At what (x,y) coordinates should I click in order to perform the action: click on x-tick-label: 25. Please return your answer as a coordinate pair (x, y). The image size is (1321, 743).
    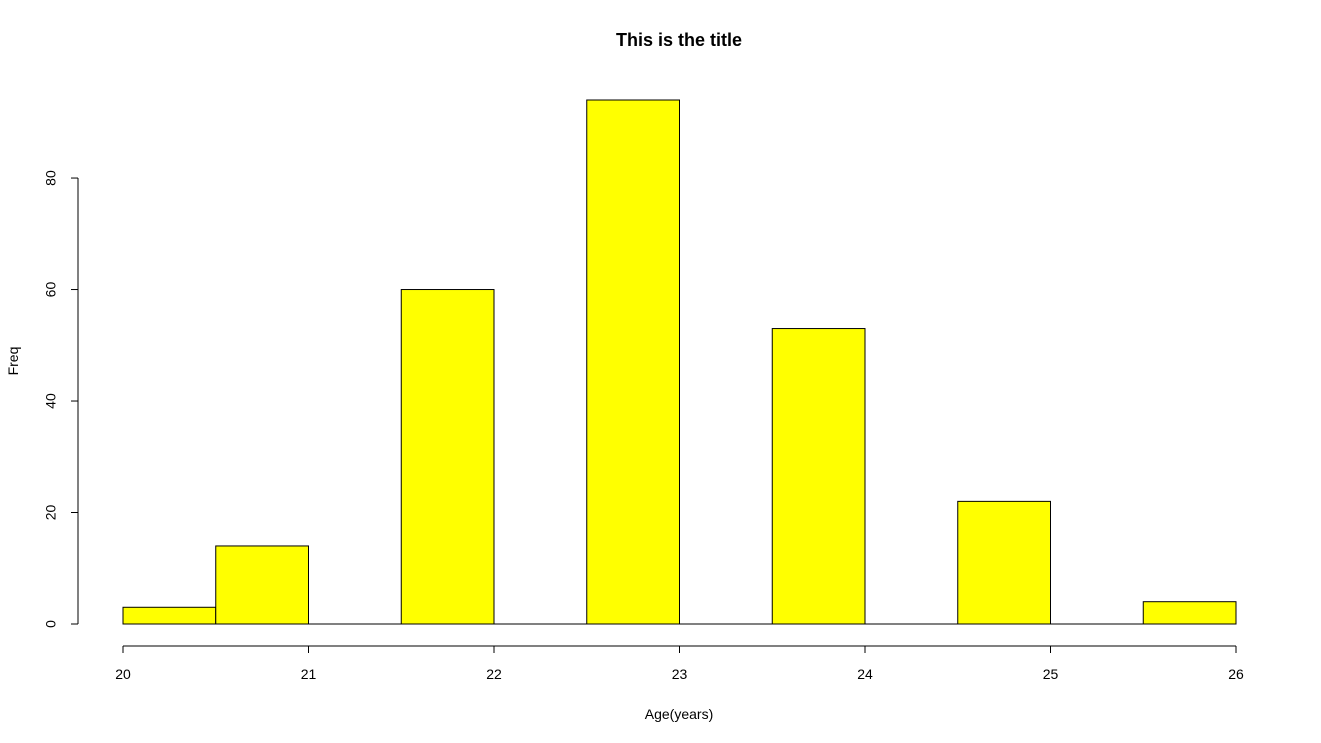
    Looking at the image, I should click on (1051, 674).